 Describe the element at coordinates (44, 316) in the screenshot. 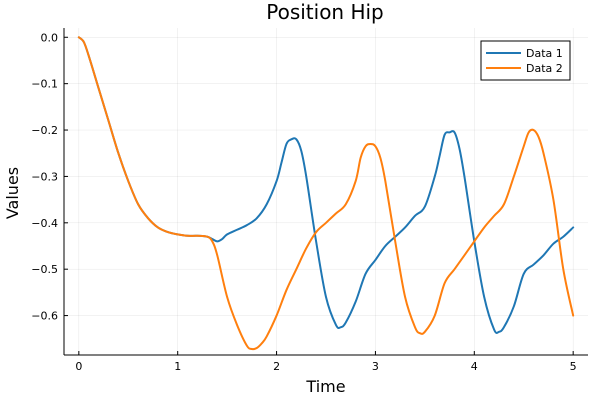

I see `y-tick-label: −0.6` at that location.